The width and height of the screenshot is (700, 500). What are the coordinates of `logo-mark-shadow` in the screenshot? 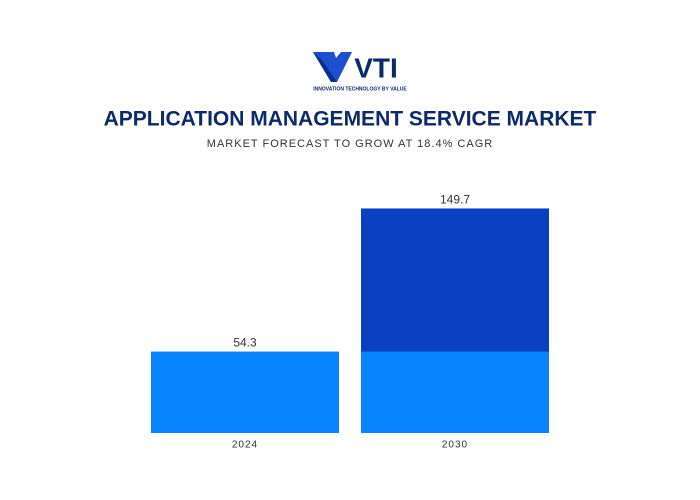 It's located at (325, 67).